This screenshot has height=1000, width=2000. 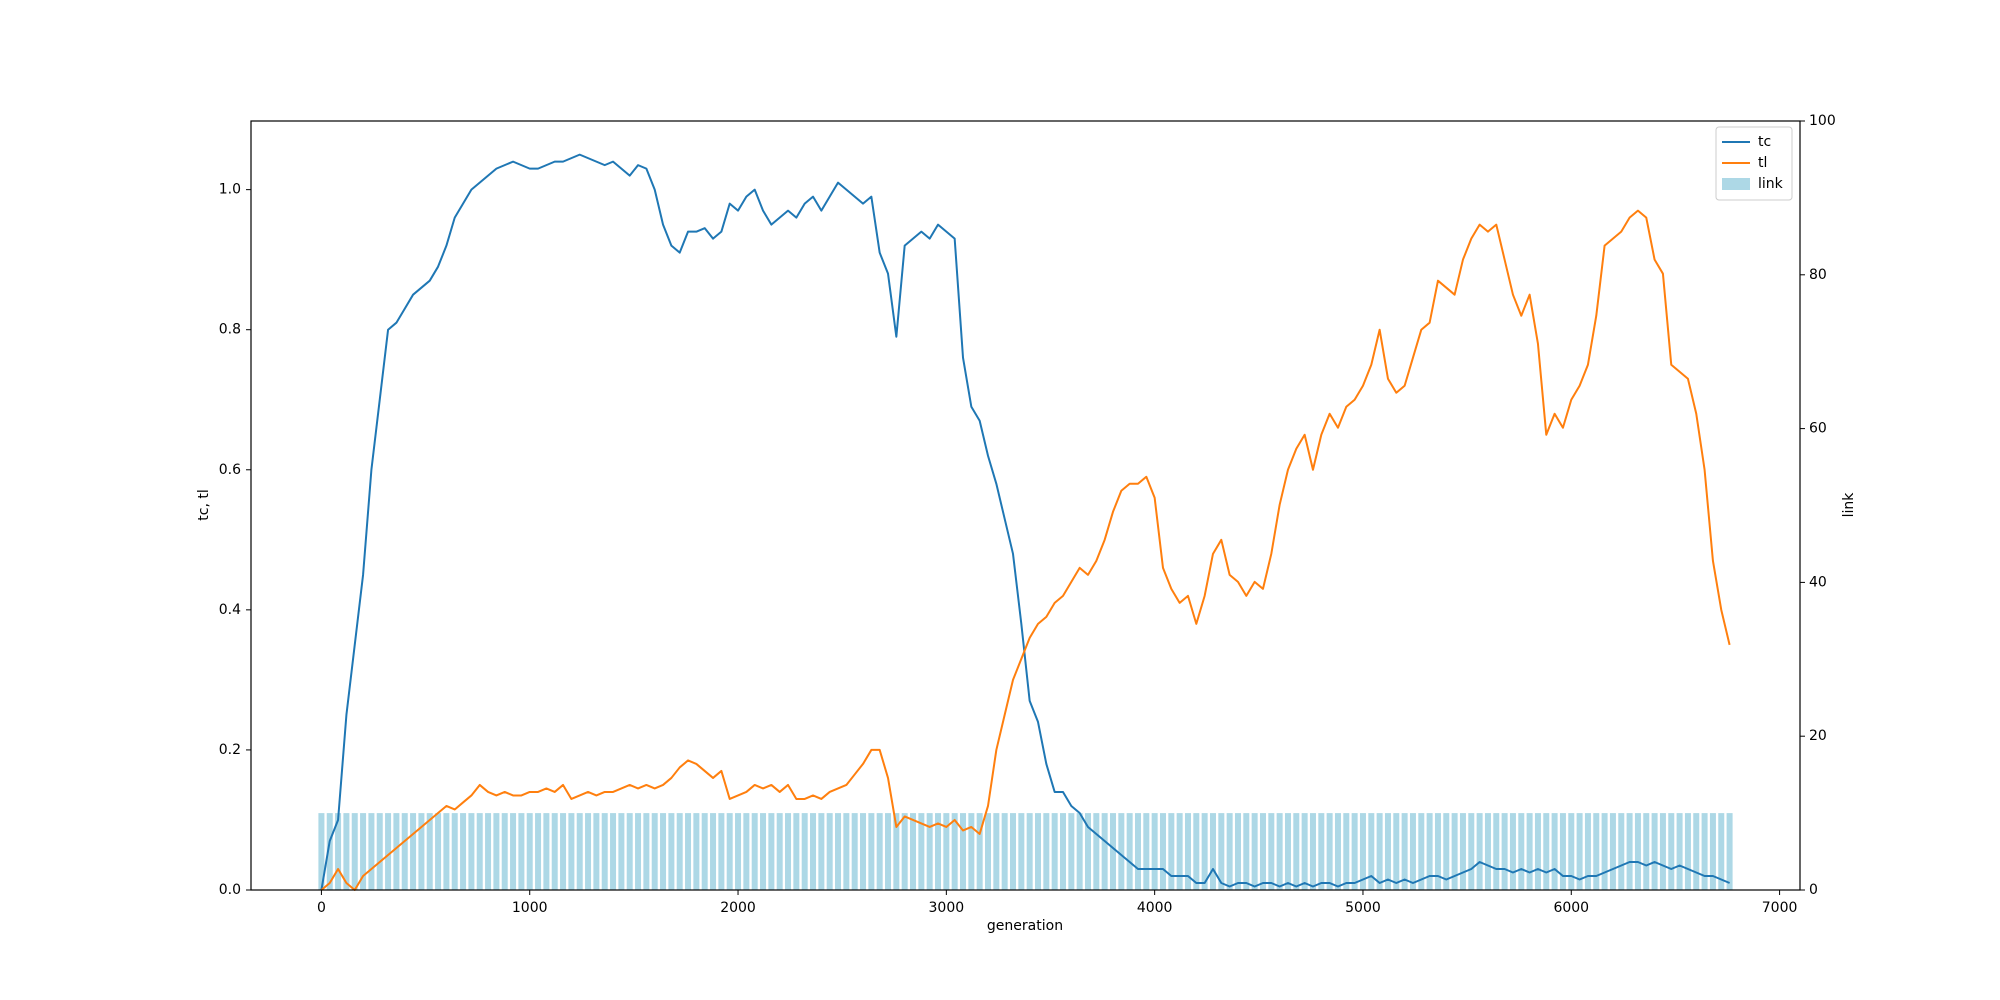 I want to click on y2-tick-label: 20, so click(x=1818, y=736).